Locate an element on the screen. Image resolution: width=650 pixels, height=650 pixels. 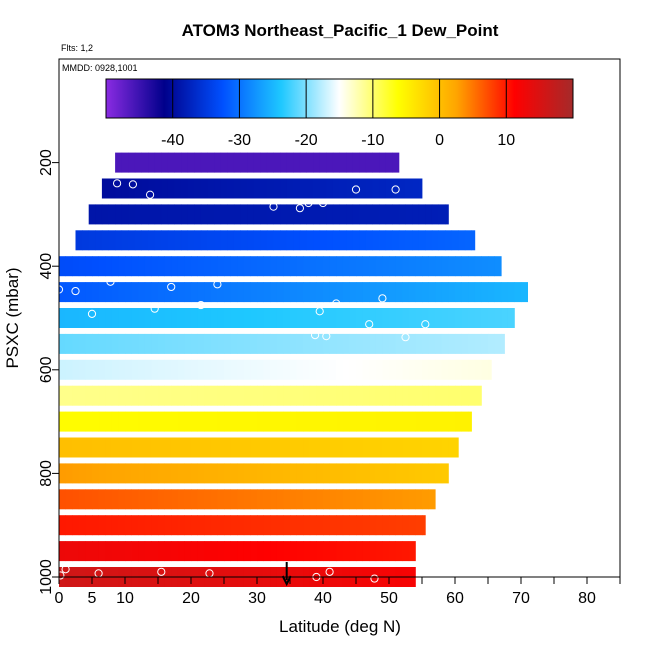
x-axis-label: Latitude (deg N) is located at coordinates (340, 626).